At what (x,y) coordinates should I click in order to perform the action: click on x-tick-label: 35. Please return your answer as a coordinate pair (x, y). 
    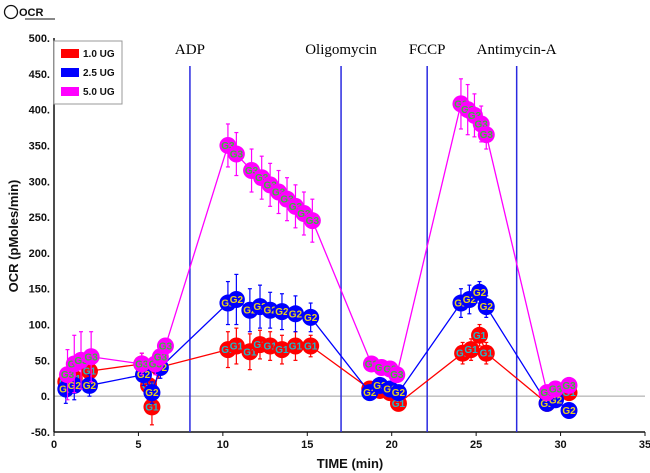
    Looking at the image, I should click on (644, 445).